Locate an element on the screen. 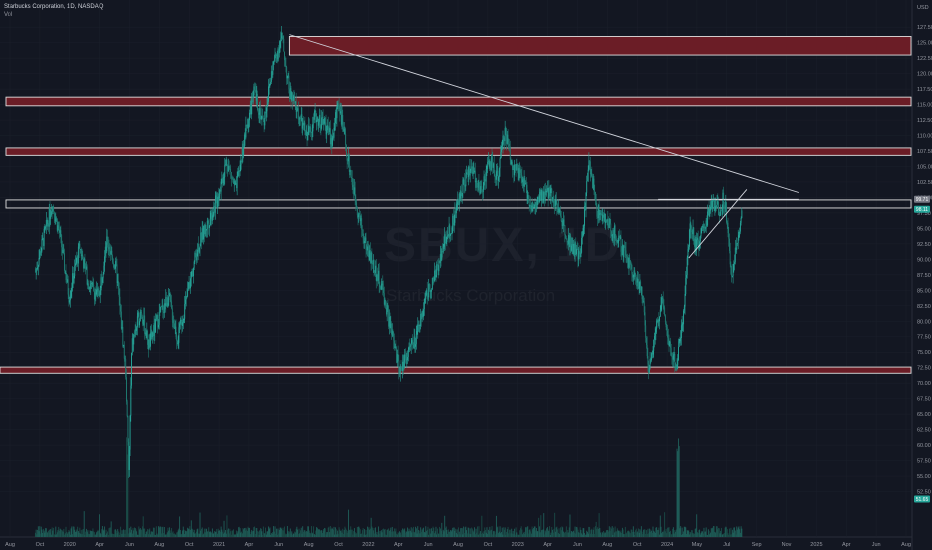 This screenshot has width=932, height=550. y-tick-label: 67.50 is located at coordinates (924, 400).